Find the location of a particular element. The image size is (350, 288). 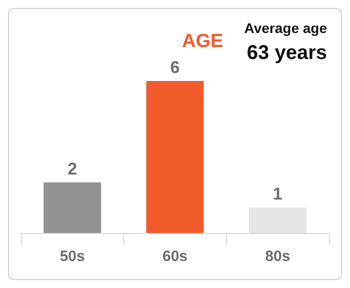

data-label: 2 is located at coordinates (73, 168).